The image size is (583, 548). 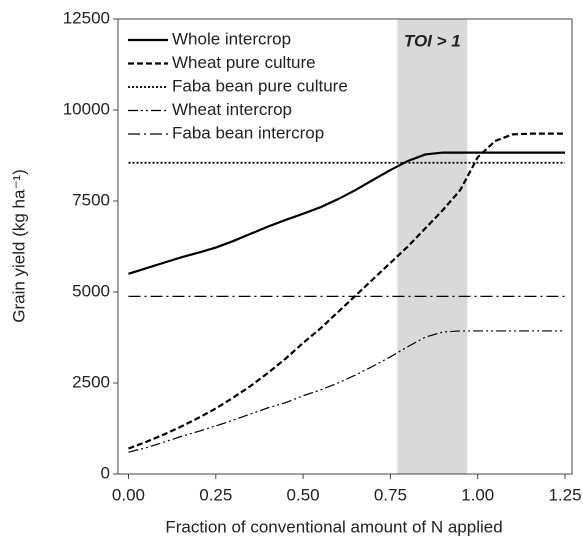 I want to click on legend-label: Wheat pure culture, so click(x=244, y=62).